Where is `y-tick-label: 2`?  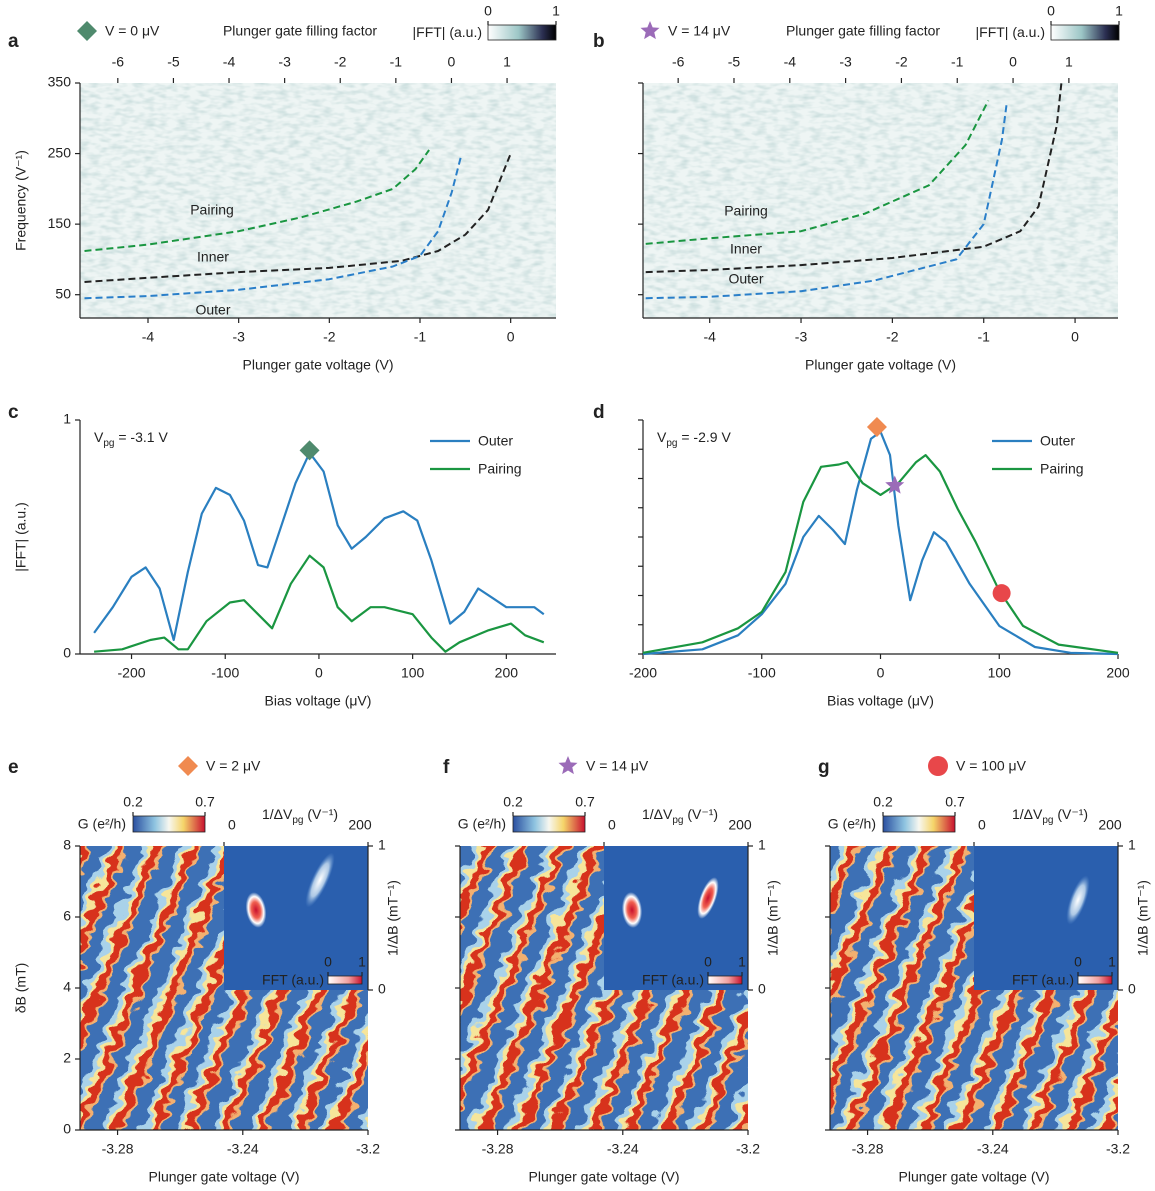
y-tick-label: 2 is located at coordinates (67, 1058).